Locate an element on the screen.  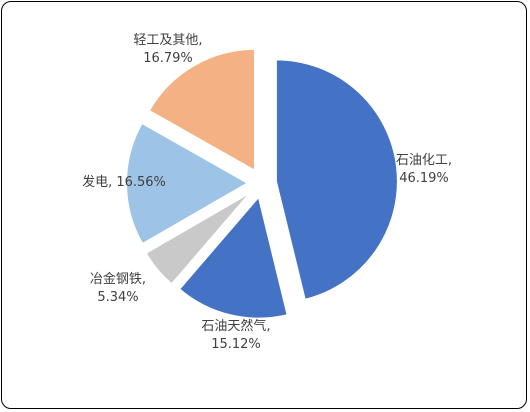
data-label-5: 轻工及其他, 16.79% is located at coordinates (167, 49).